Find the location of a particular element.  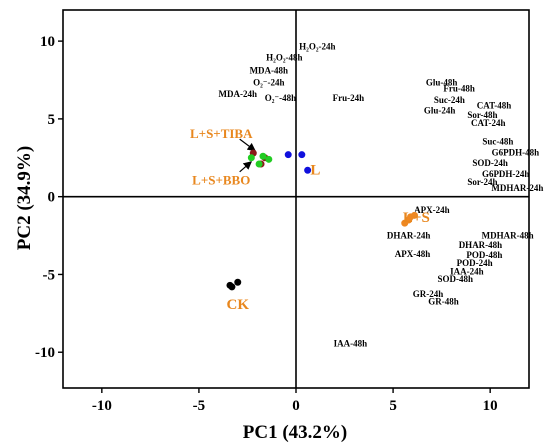

variable-label: Fru-48h is located at coordinates (459, 89).